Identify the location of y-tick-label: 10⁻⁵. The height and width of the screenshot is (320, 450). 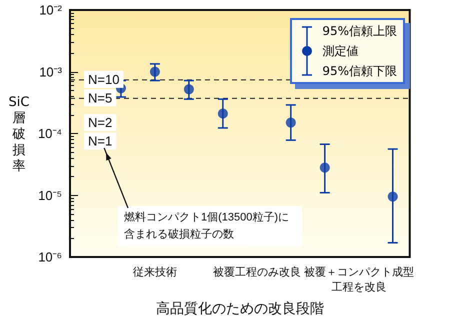
(50, 195).